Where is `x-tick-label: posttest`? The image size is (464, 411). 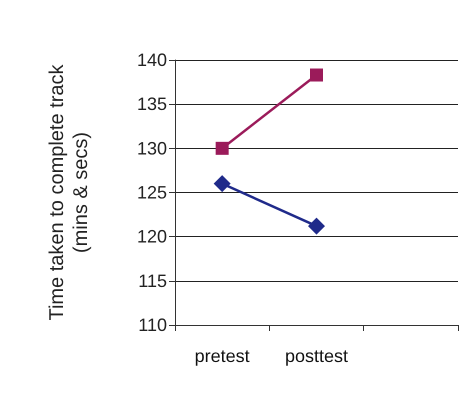 x-tick-label: posttest is located at coordinates (316, 356).